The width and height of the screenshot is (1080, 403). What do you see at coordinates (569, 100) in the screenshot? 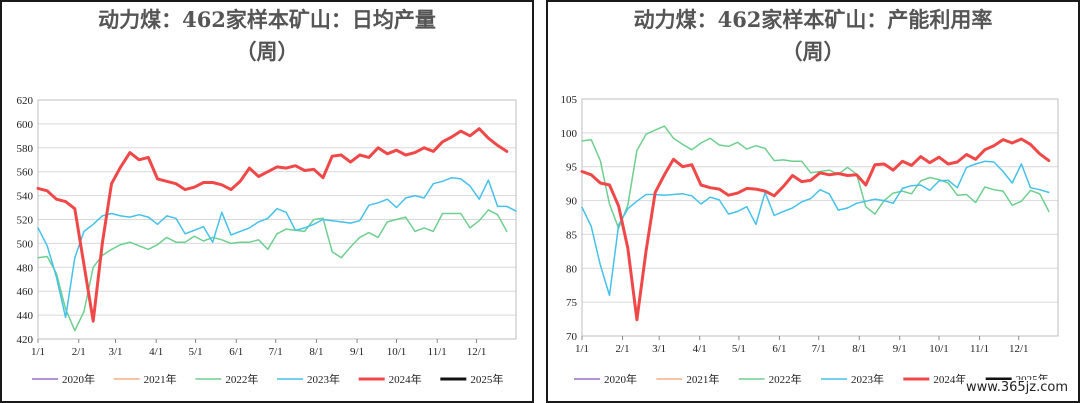
I see `y-tick-label: 105` at bounding box center [569, 100].